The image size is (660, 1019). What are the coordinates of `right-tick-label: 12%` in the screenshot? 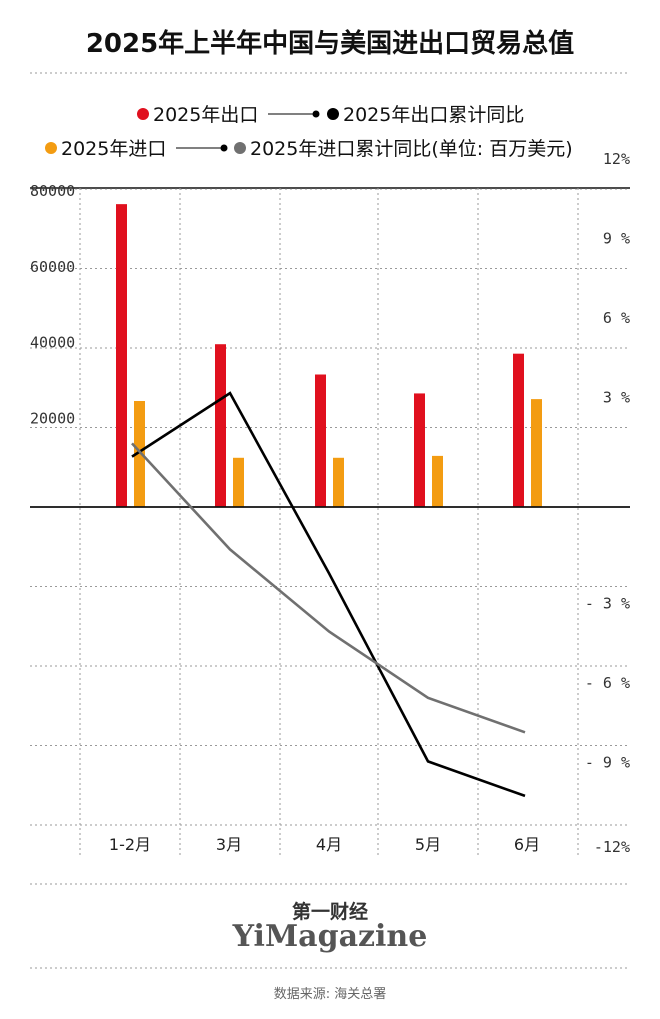 It's located at (616, 159).